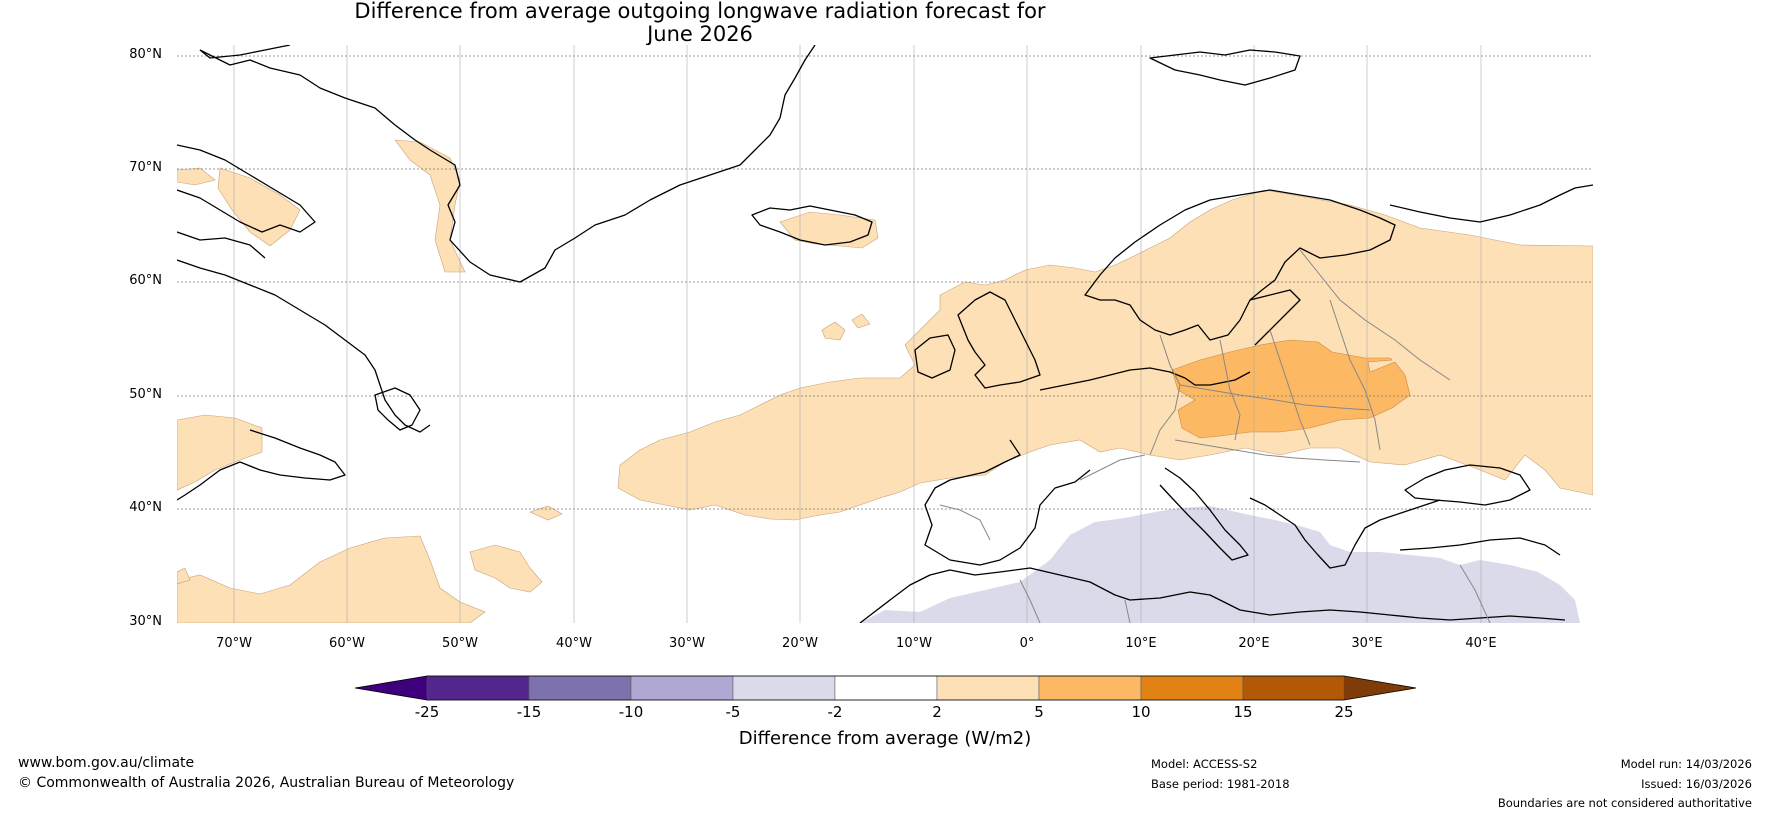 The width and height of the screenshot is (1770, 816). Describe the element at coordinates (885, 738) in the screenshot. I see `colorbar-title: Difference from average (W/m2)` at that location.